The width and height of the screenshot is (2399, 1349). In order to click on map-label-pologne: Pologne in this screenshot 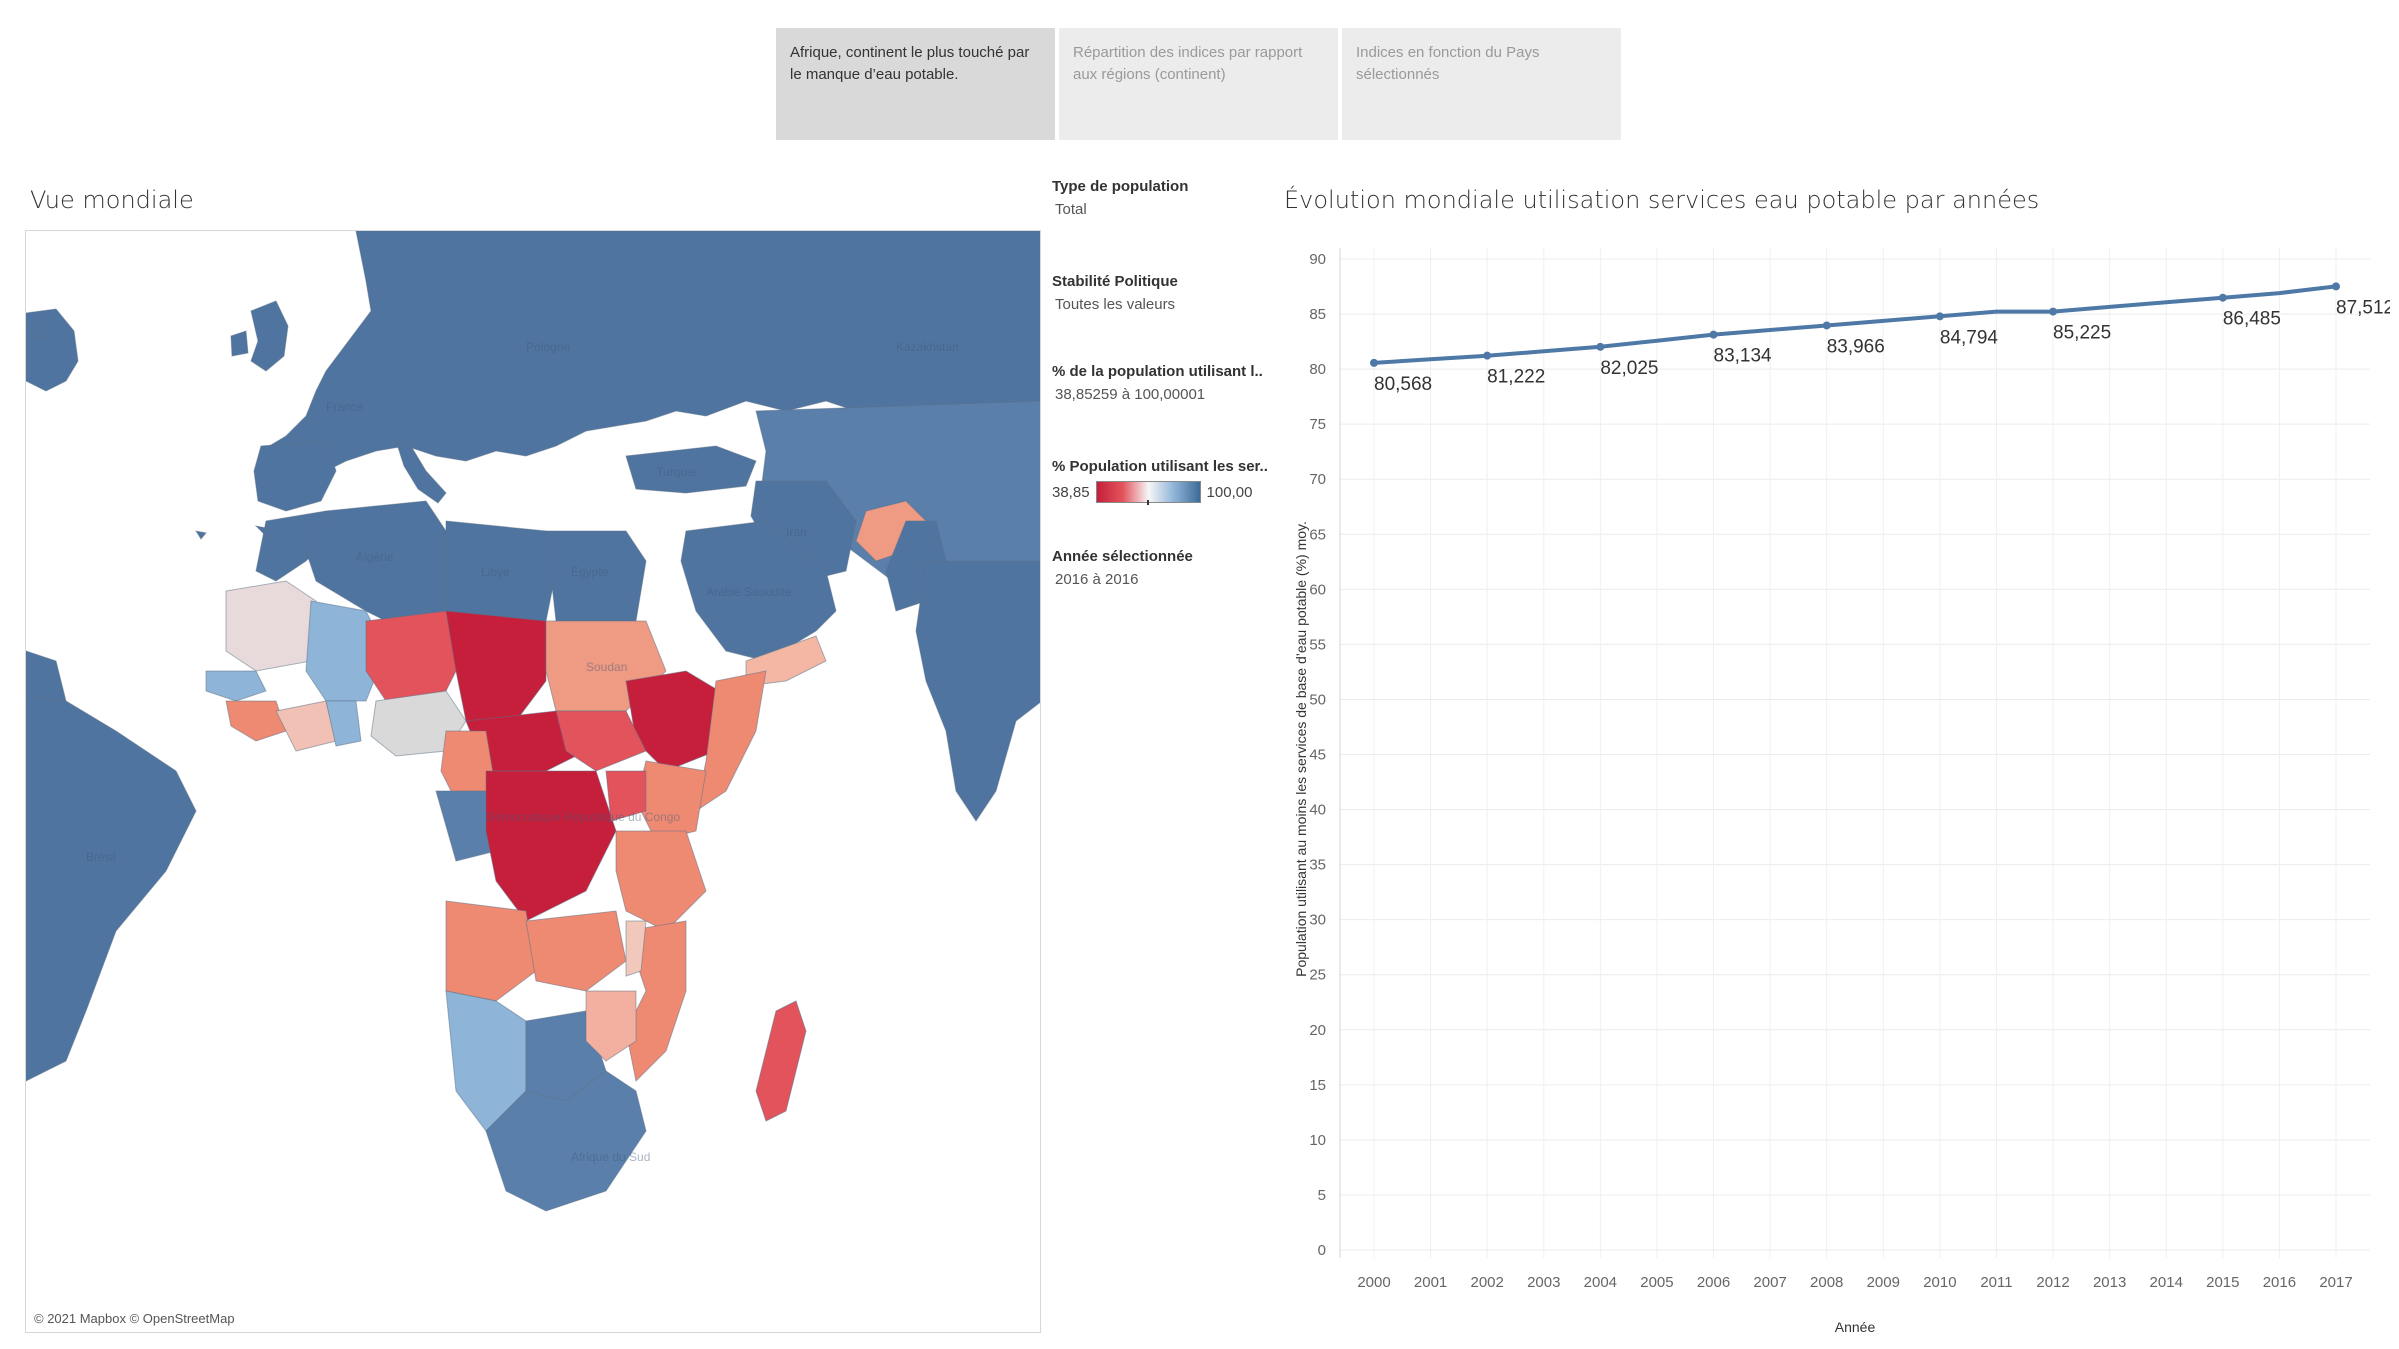, I will do `click(548, 347)`.